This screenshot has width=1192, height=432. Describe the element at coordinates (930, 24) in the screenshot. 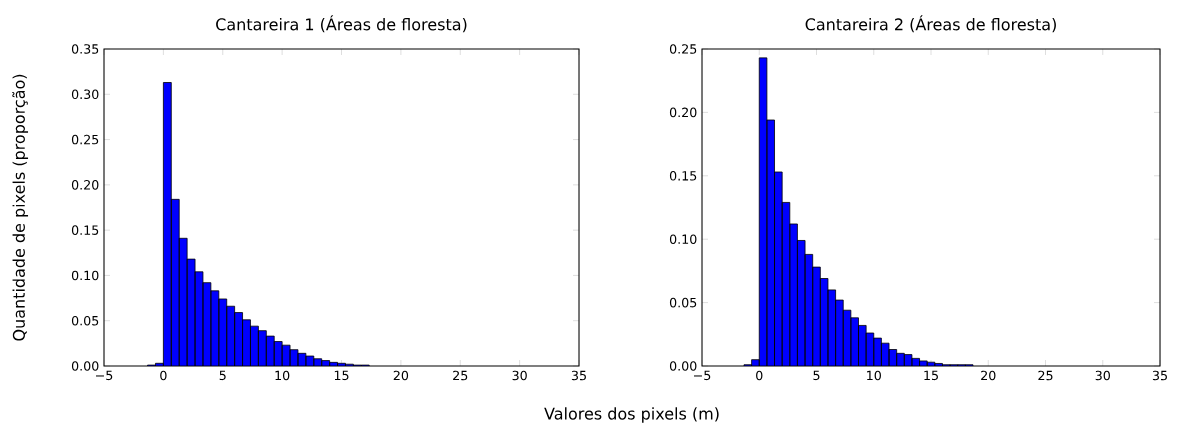

I see `chart-title: Cantareira 2 (Áreas de floresta)` at that location.